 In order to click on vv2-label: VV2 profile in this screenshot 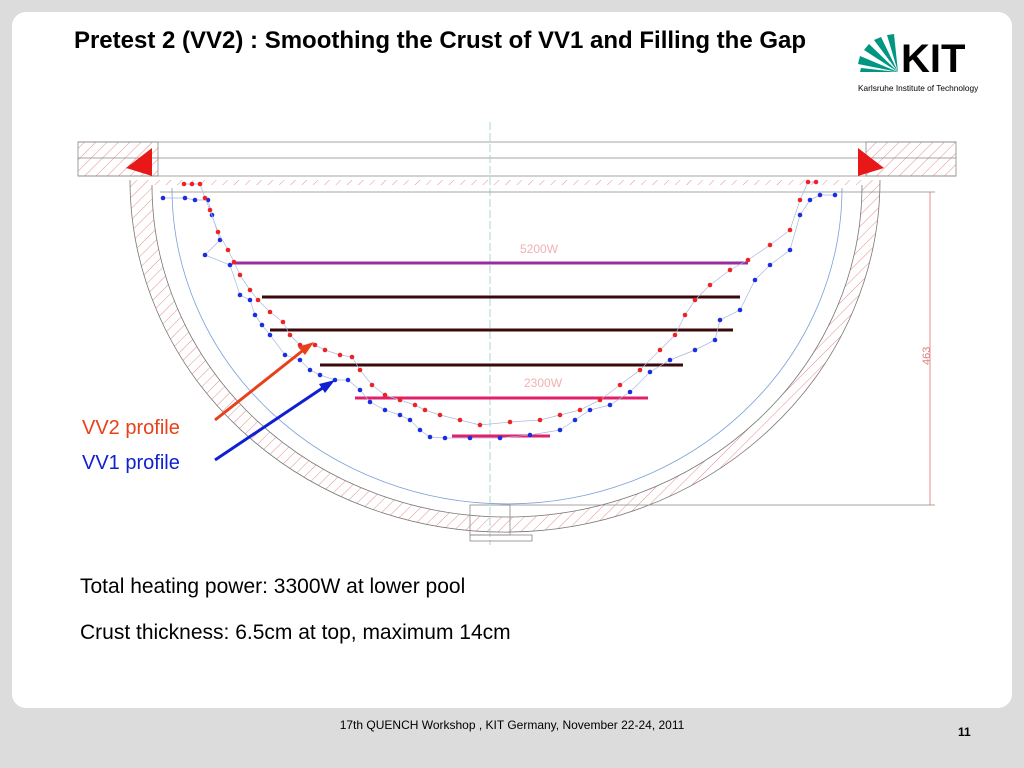, I will do `click(131, 428)`.